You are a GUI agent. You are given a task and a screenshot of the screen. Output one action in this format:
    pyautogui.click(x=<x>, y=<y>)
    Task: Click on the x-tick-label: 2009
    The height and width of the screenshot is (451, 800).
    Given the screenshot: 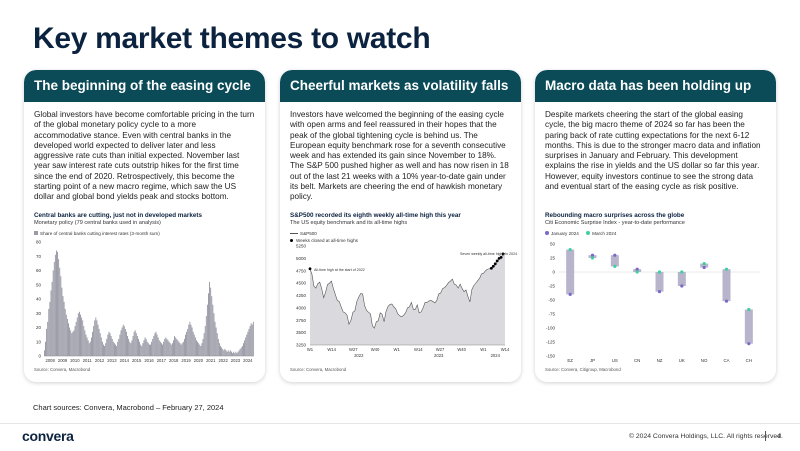 What is the action you would take?
    pyautogui.click(x=63, y=360)
    